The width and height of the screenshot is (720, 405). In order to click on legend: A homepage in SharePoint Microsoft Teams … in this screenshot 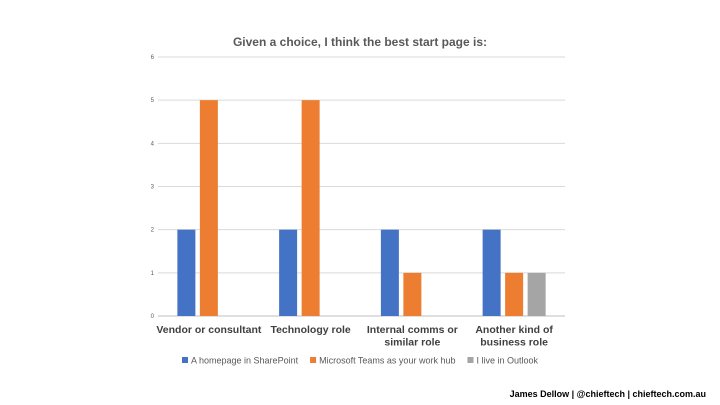, I will do `click(360, 361)`.